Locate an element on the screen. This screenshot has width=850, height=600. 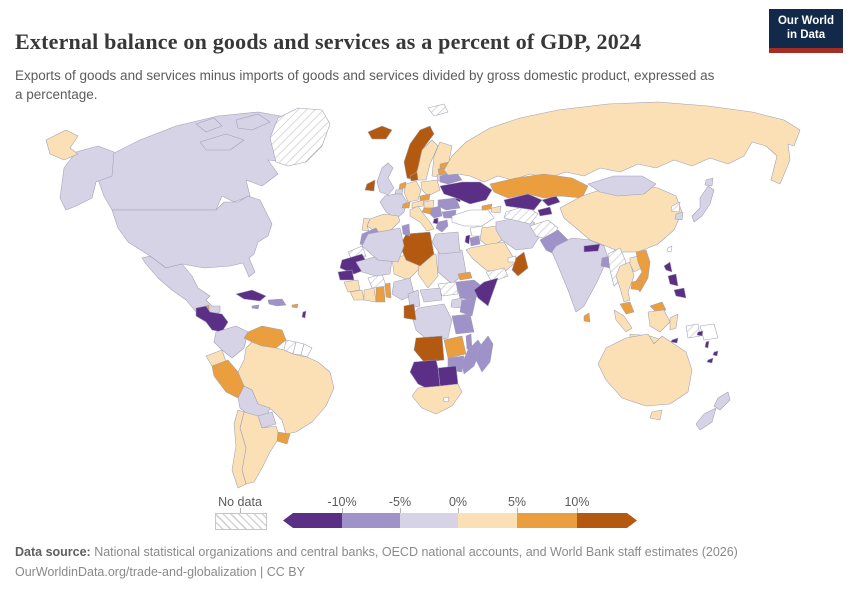
country-indonesia-kalimantan is located at coordinates (659, 321).